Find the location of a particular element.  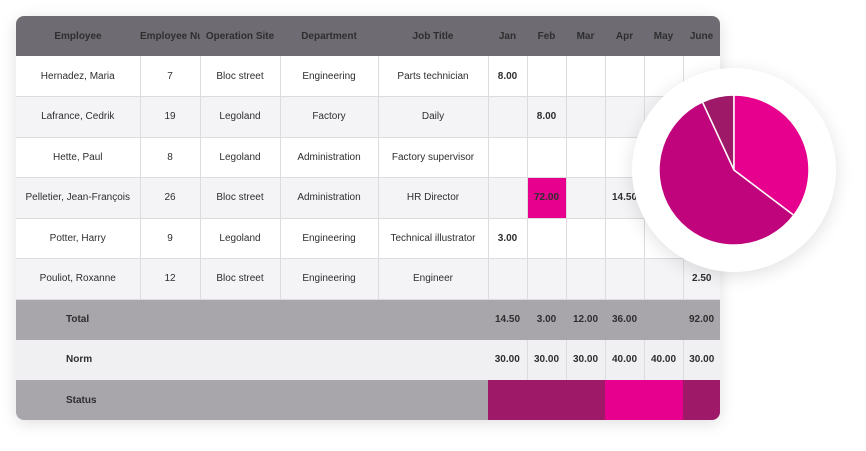

cell-job-title: Factory supervisor is located at coordinates (433, 157).